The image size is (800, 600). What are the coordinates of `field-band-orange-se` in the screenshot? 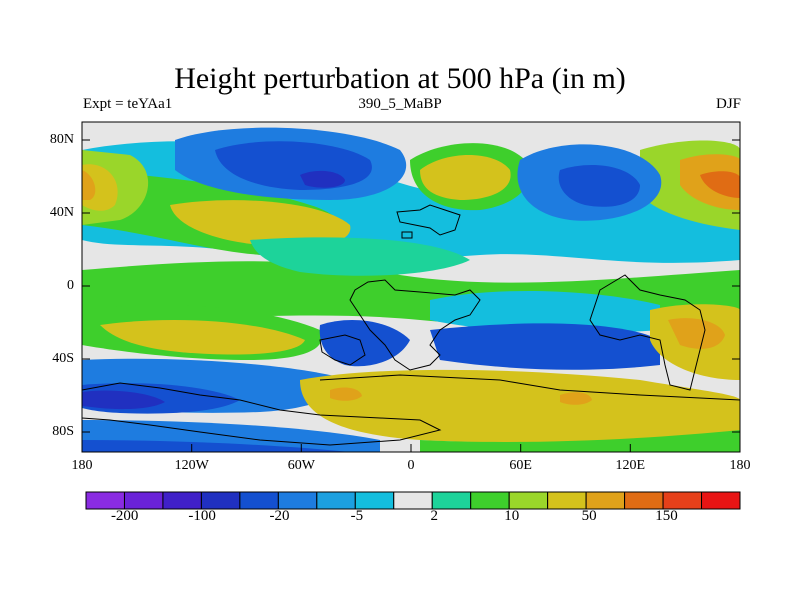 It's located at (696, 333).